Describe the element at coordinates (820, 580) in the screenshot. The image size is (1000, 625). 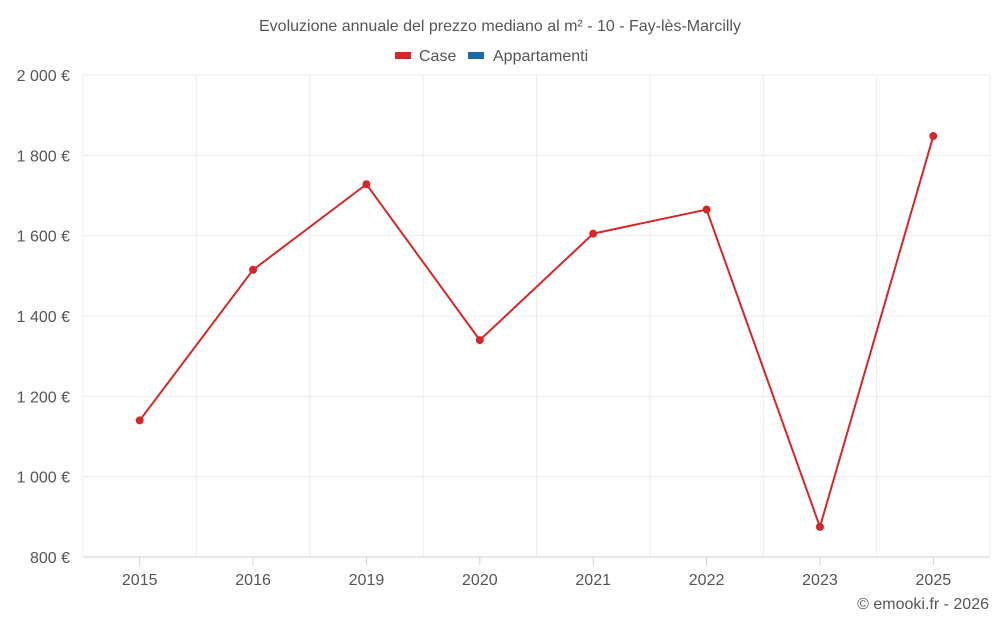
I see `x-tick-label: 2023` at that location.